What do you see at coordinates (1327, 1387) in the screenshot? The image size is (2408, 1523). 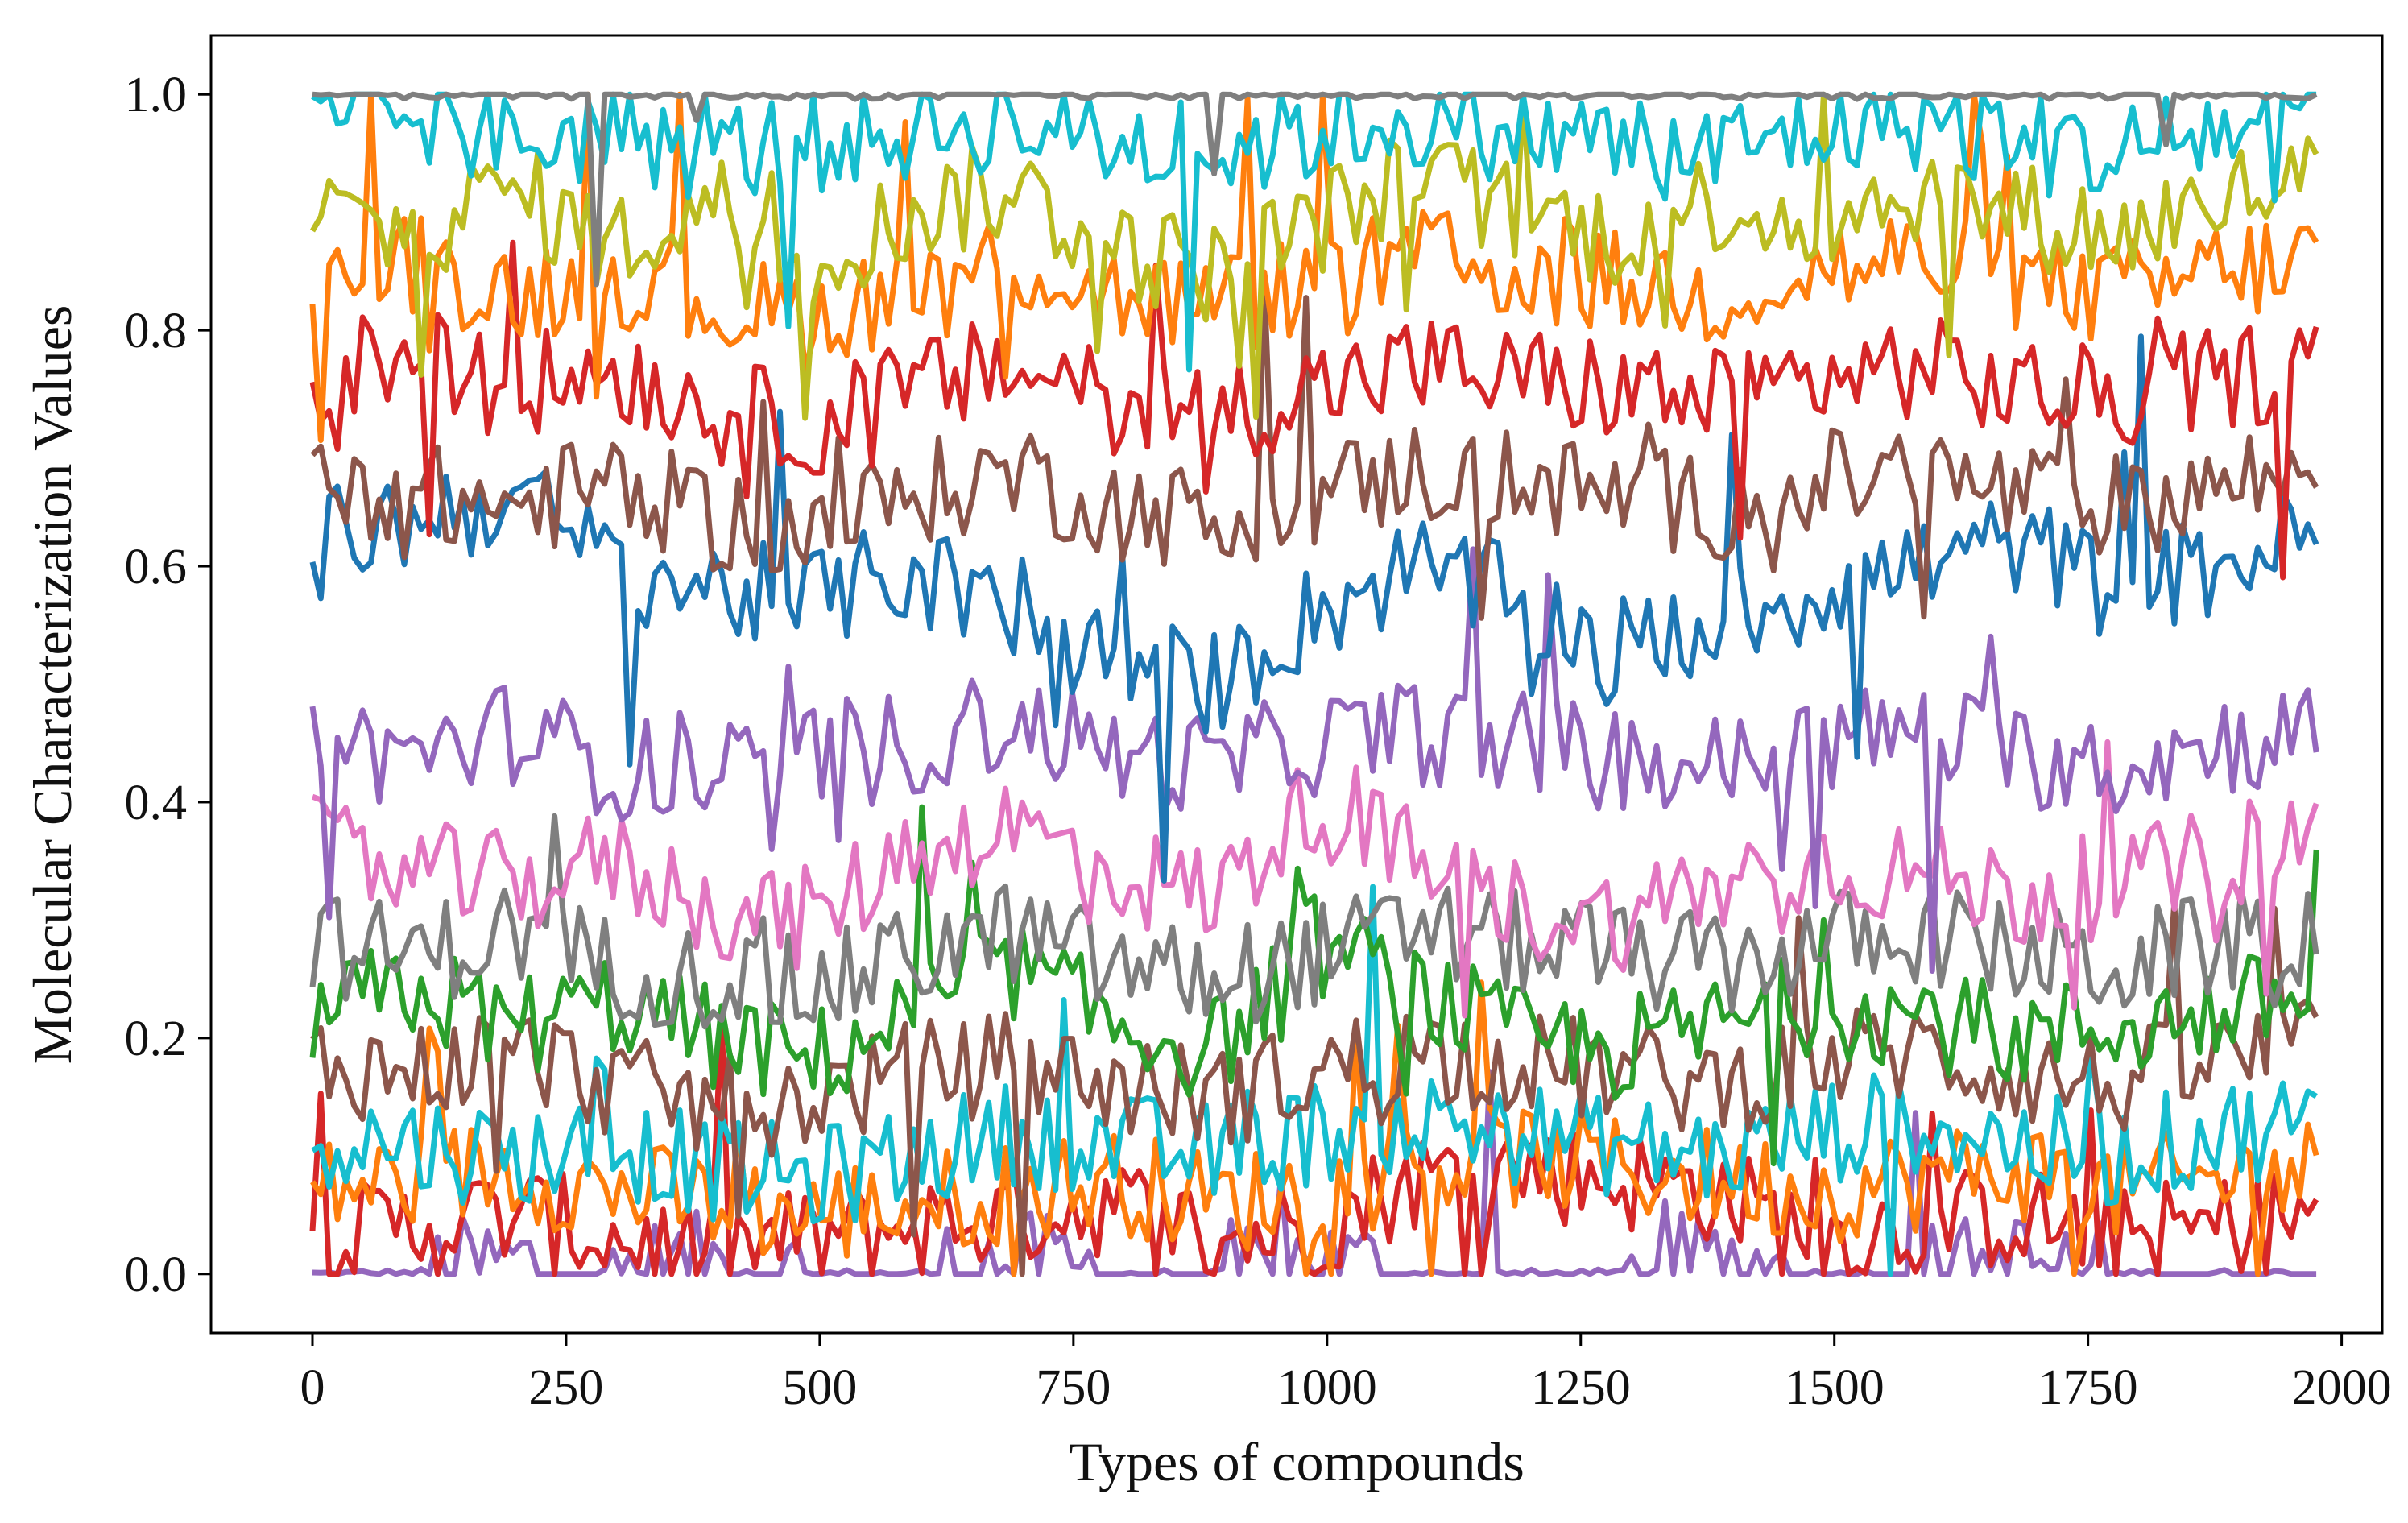 I see `x-tick-label: 1000` at bounding box center [1327, 1387].